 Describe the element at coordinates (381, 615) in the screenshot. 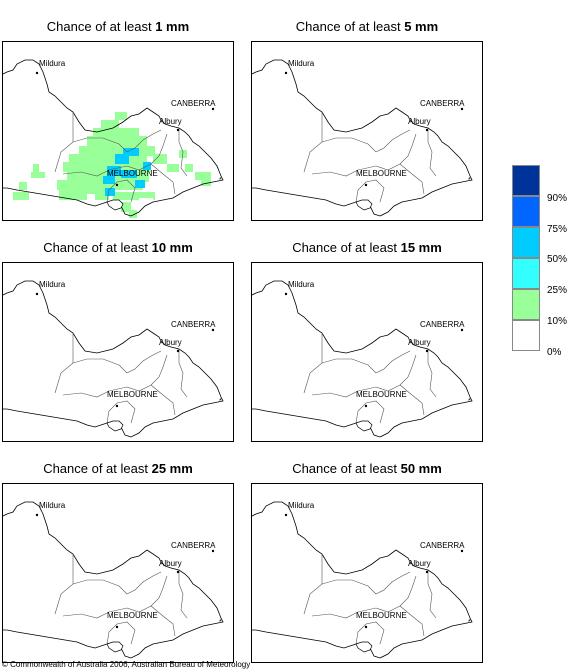

I see `melbourne-label: MELBOURNE` at that location.